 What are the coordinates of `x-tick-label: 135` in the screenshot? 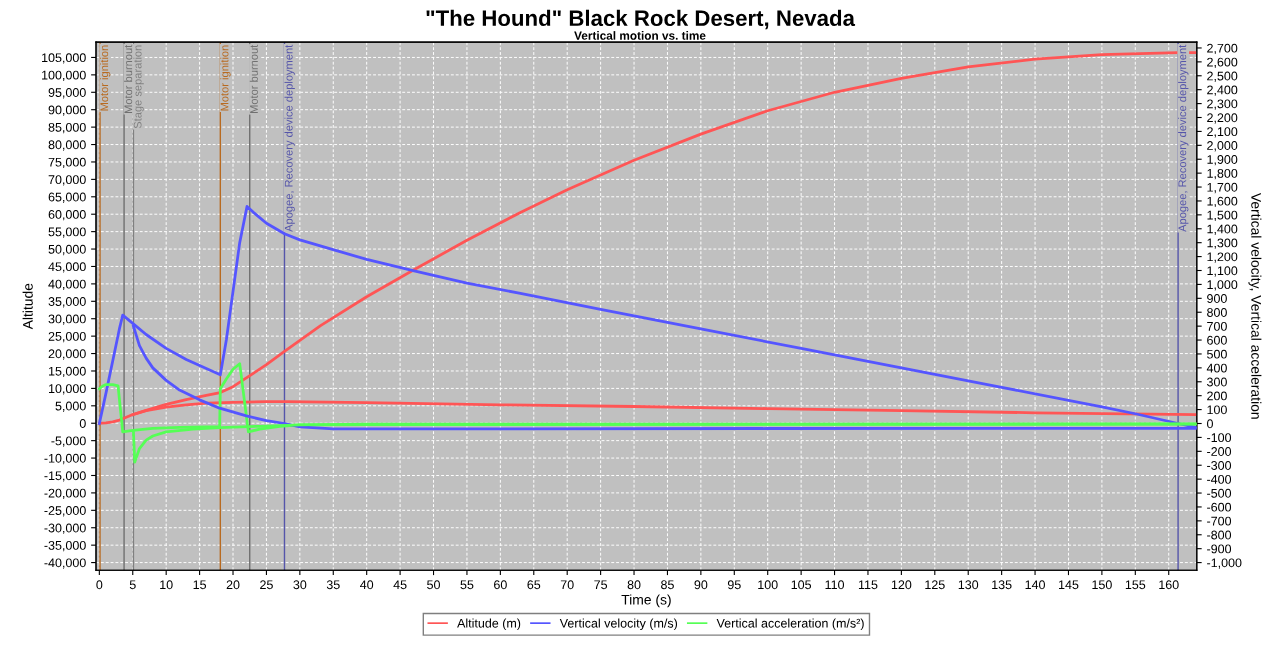 It's located at (1002, 585).